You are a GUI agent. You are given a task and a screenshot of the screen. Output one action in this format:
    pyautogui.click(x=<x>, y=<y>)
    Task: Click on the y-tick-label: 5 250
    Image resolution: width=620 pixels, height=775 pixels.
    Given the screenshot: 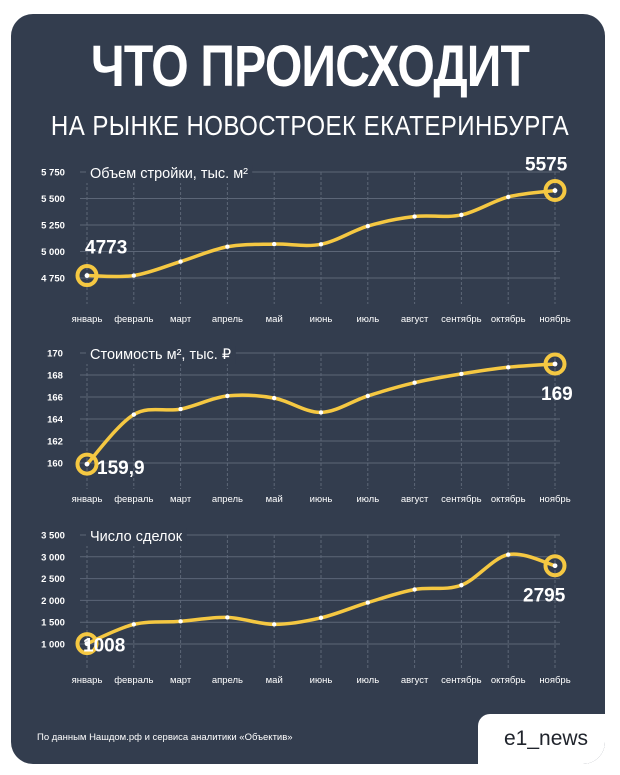 What is the action you would take?
    pyautogui.click(x=53, y=226)
    